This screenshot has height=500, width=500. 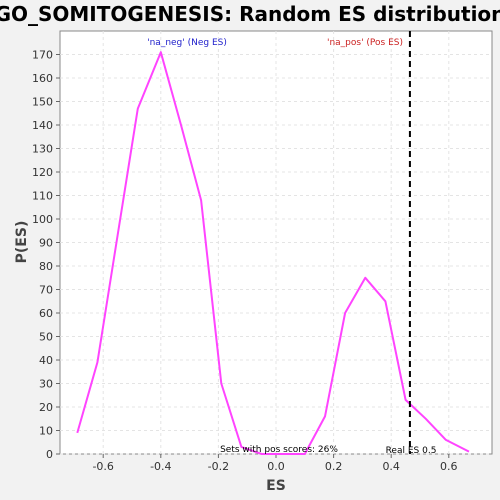 I want to click on real-es-text: Real ES 0.5, so click(x=411, y=451).